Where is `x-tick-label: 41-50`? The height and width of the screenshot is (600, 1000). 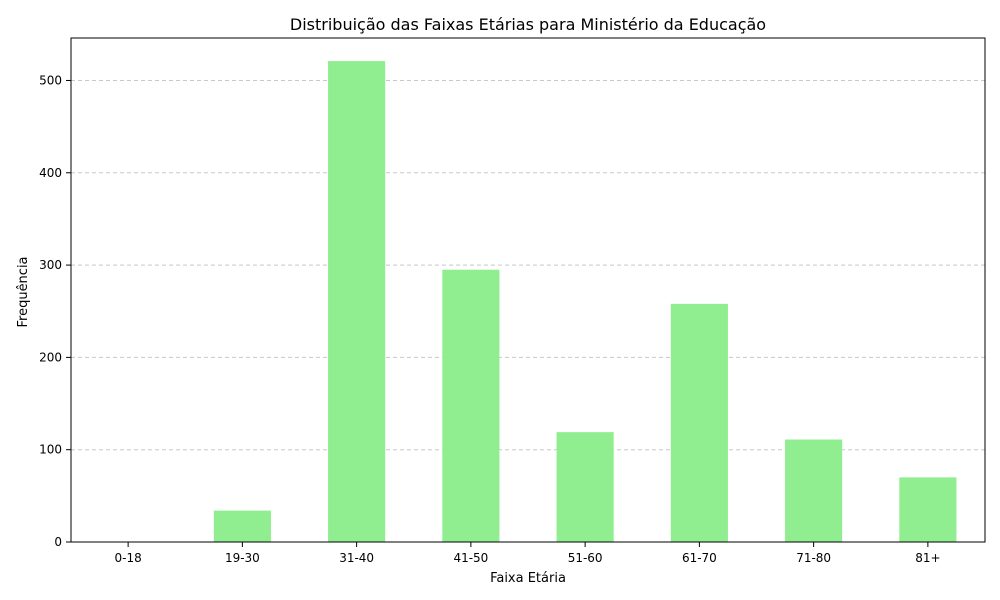 x-tick-label: 41-50 is located at coordinates (470, 558).